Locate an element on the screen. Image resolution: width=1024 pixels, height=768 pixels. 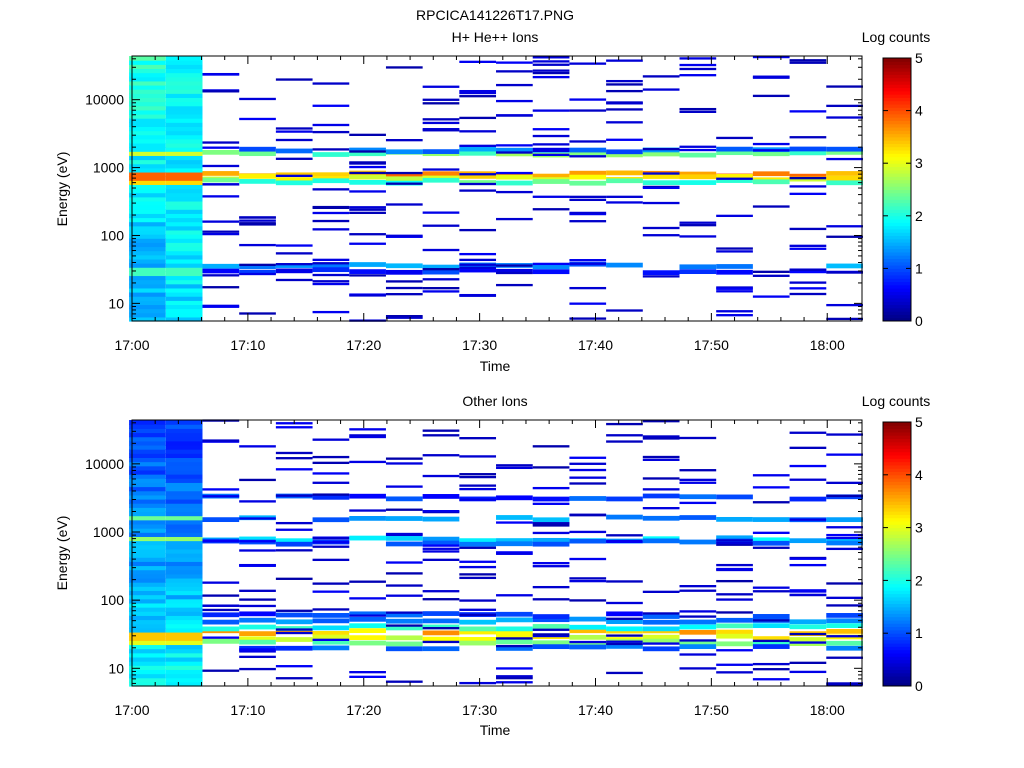
y-tick-label: 100 is located at coordinates (113, 235).